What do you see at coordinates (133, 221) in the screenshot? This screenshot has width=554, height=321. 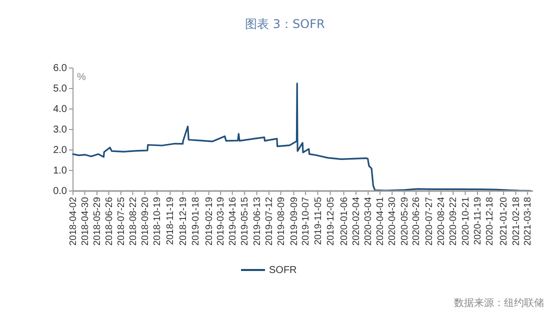 I see `x-tick-label: 2018-08-22` at bounding box center [133, 221].